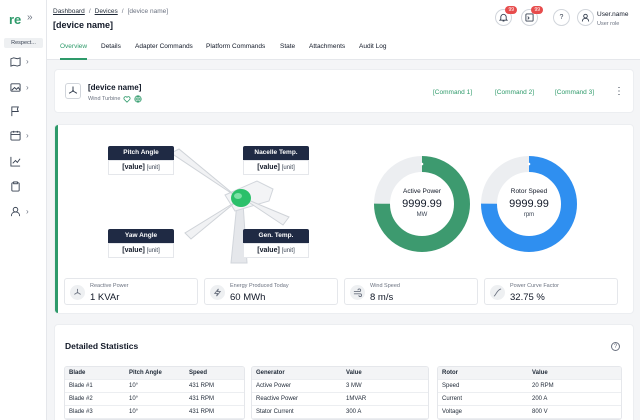 The image size is (640, 420). Describe the element at coordinates (276, 236) in the screenshot. I see `measurement-label: Gen. Temp.` at that location.